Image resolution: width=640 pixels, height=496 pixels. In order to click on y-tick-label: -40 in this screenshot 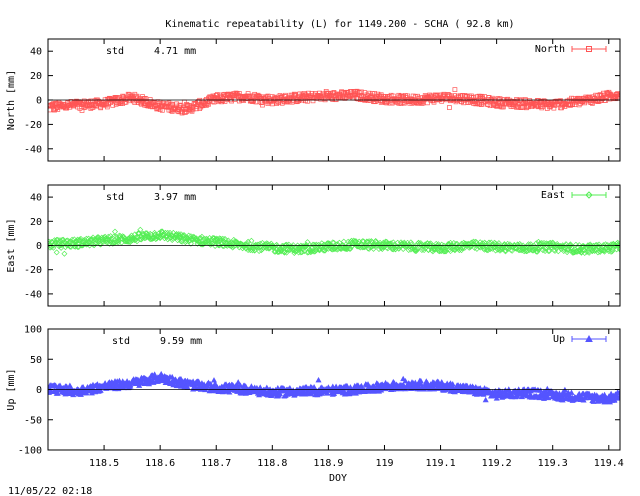, I will do `click(33, 149)`.